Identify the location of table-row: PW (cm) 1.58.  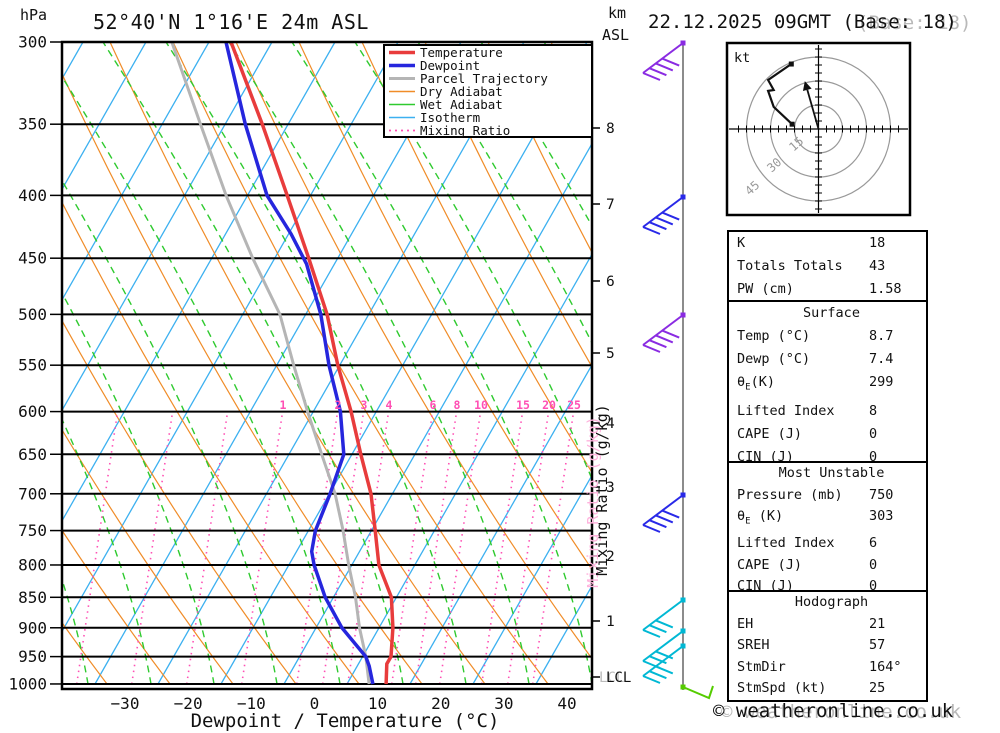
(827, 289).